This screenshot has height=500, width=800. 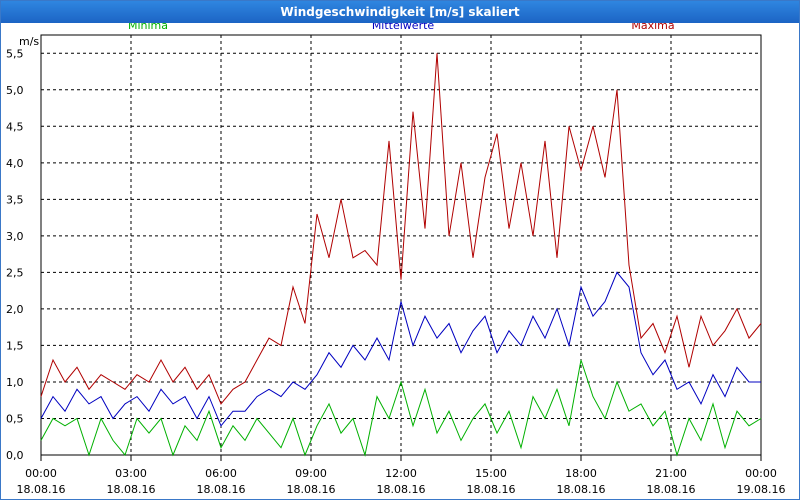 I want to click on legend-minima: Minima, so click(x=148, y=27).